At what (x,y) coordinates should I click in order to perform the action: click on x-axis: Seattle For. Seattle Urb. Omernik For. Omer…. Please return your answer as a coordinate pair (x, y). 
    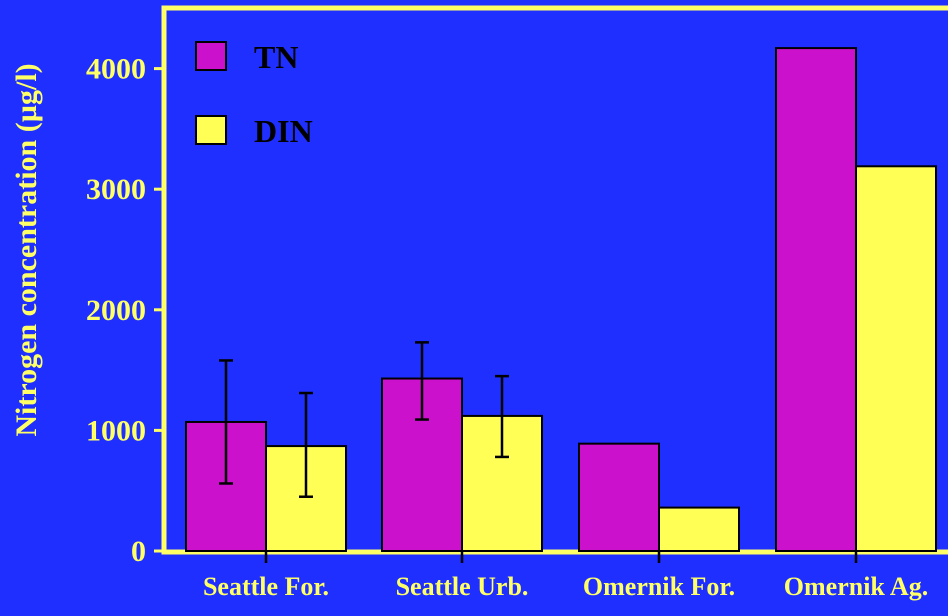
    Looking at the image, I should click on (565, 576).